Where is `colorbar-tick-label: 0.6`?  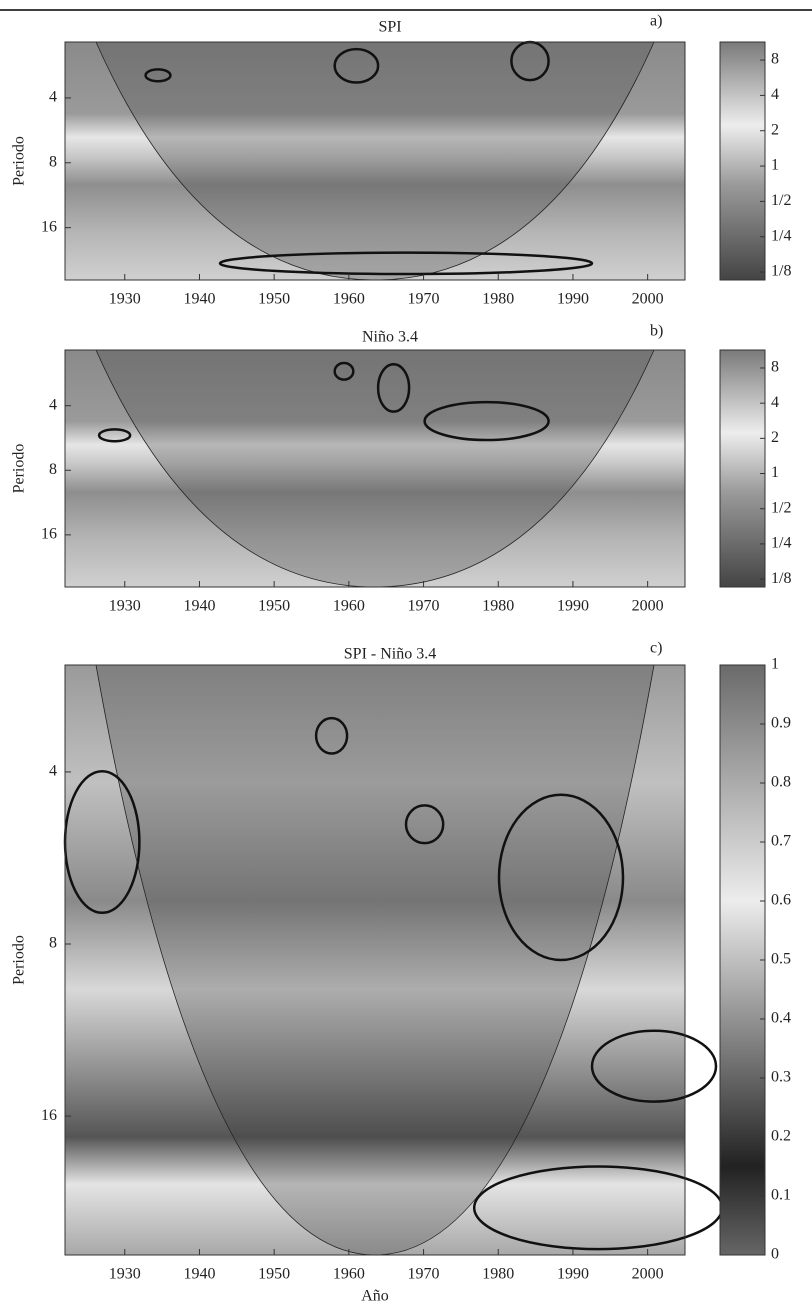 colorbar-tick-label: 0.6 is located at coordinates (781, 900).